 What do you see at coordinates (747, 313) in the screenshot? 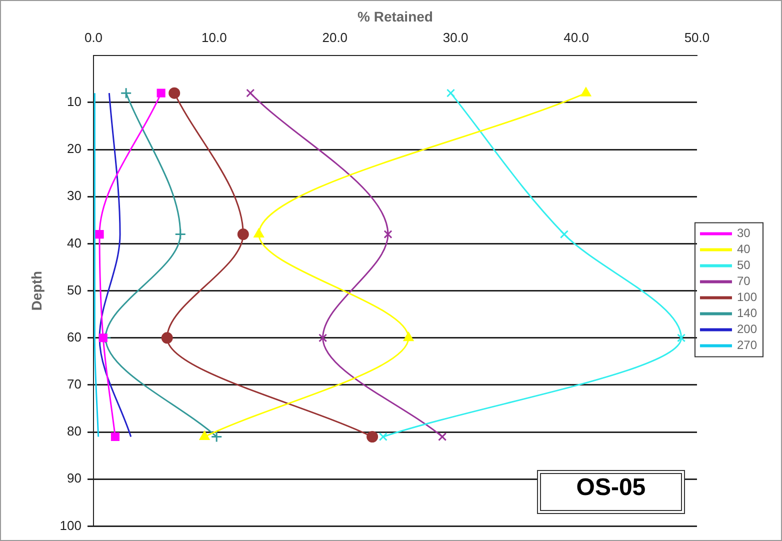
I see `legend-label: 140` at bounding box center [747, 313].